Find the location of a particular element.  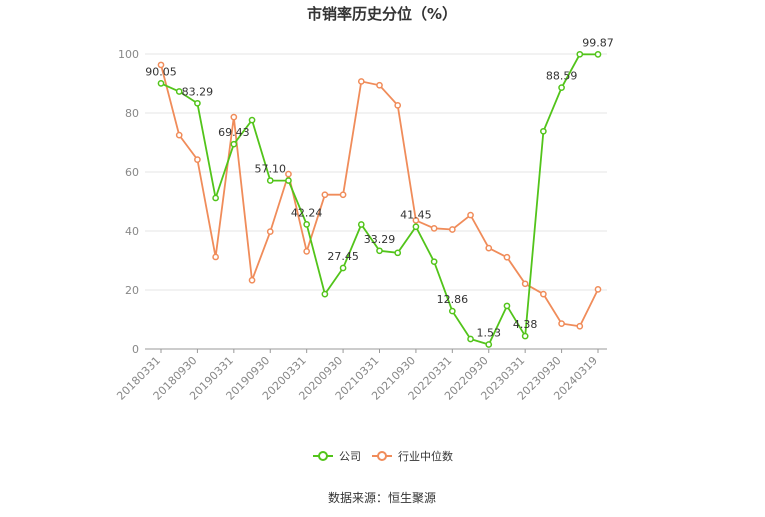

data-label-company: 1.53 is located at coordinates (489, 332).